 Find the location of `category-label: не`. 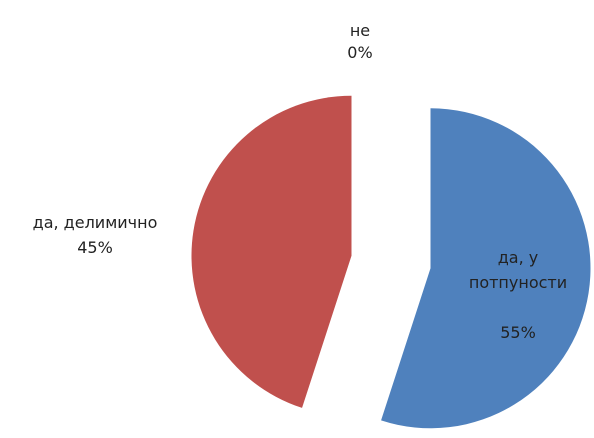

category-label: не is located at coordinates (360, 30).